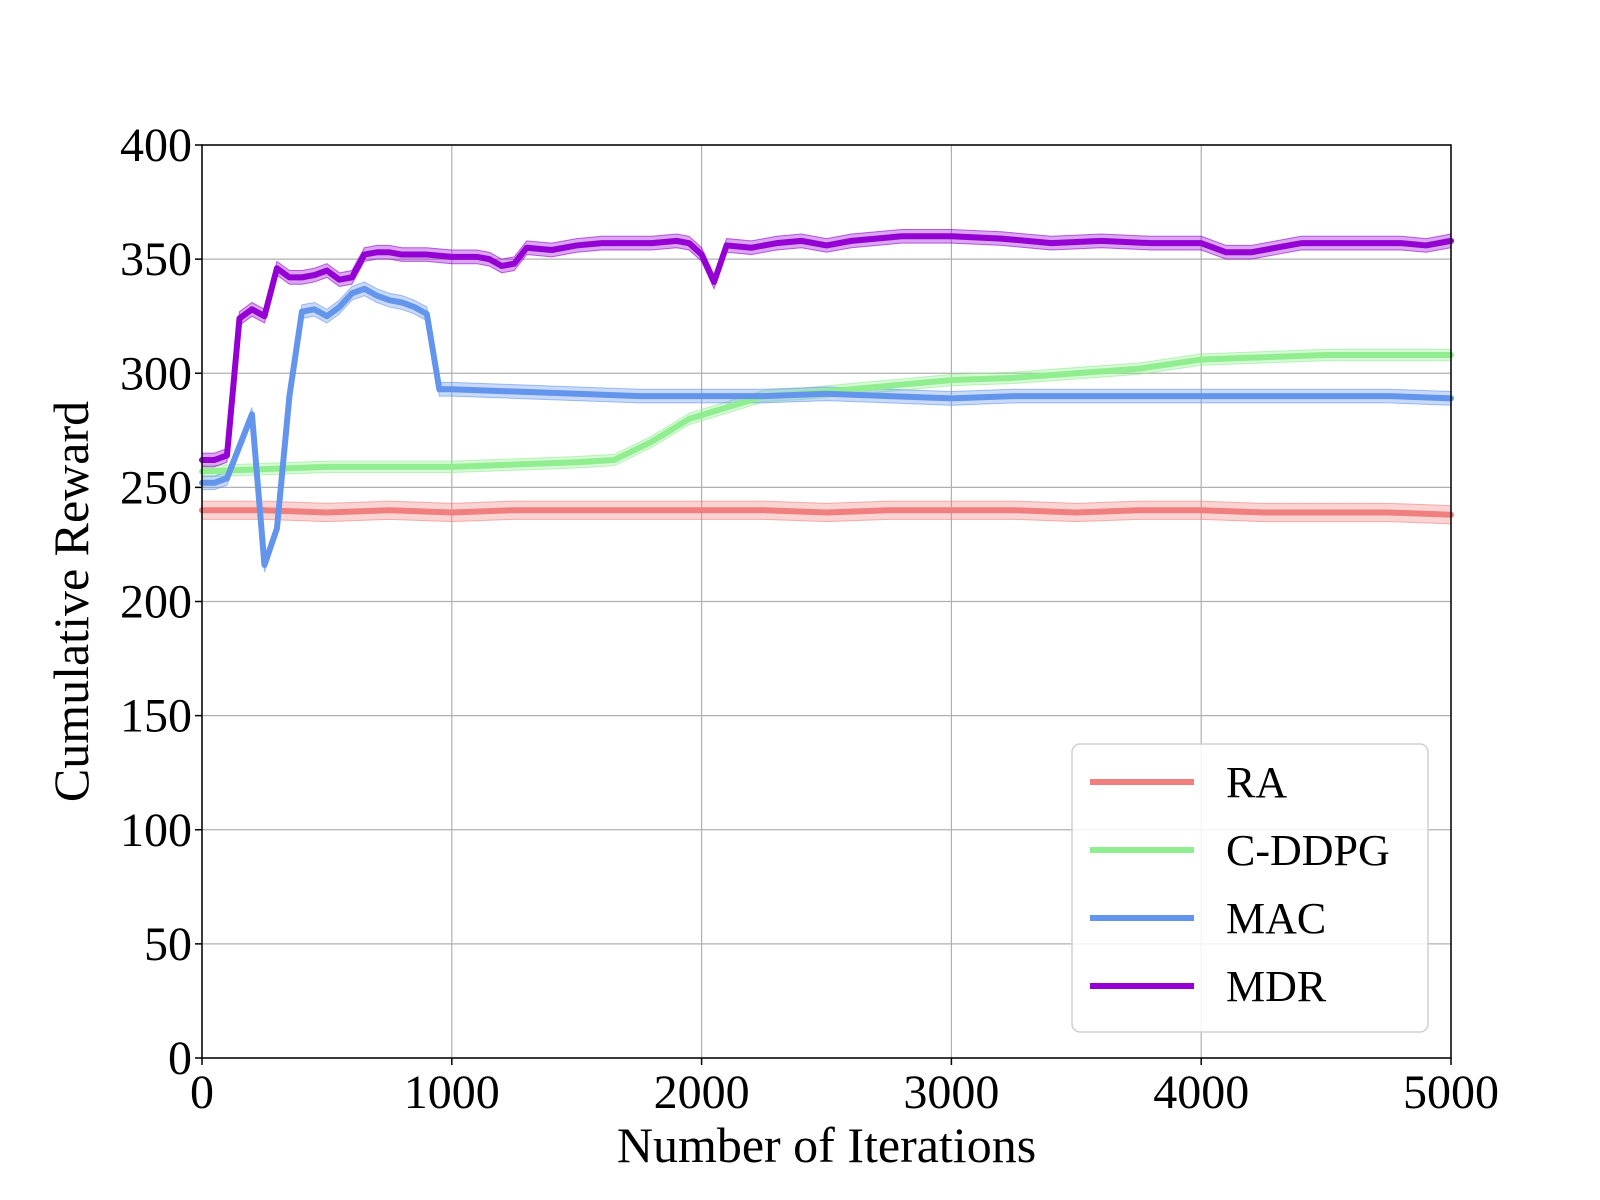  Describe the element at coordinates (156, 487) in the screenshot. I see `y-tick-label: 250` at that location.